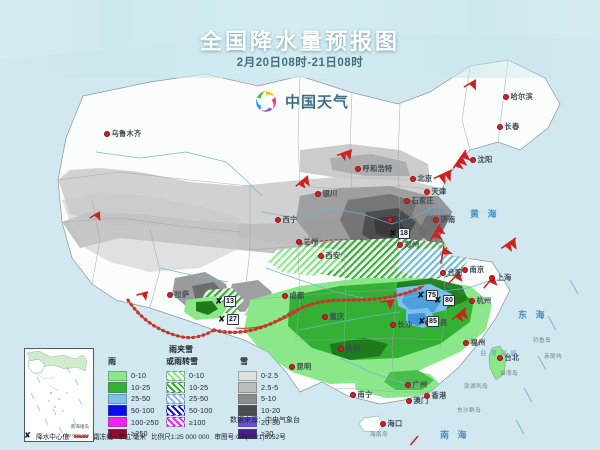 This screenshot has height=450, width=600. I want to click on city-name: 福州, so click(478, 342).